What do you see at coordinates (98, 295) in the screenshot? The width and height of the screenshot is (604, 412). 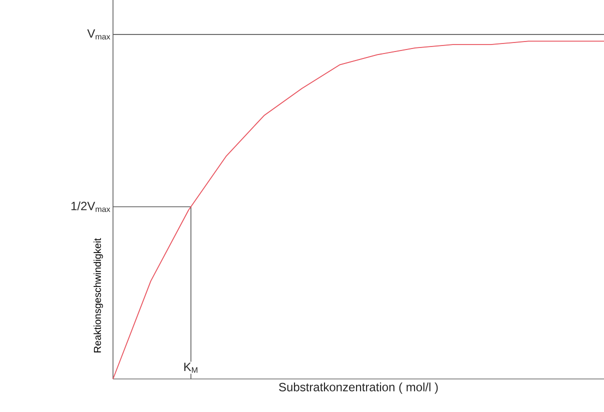 I see `y-axis-title: Reaktionsgeschwindigkeit` at bounding box center [98, 295].